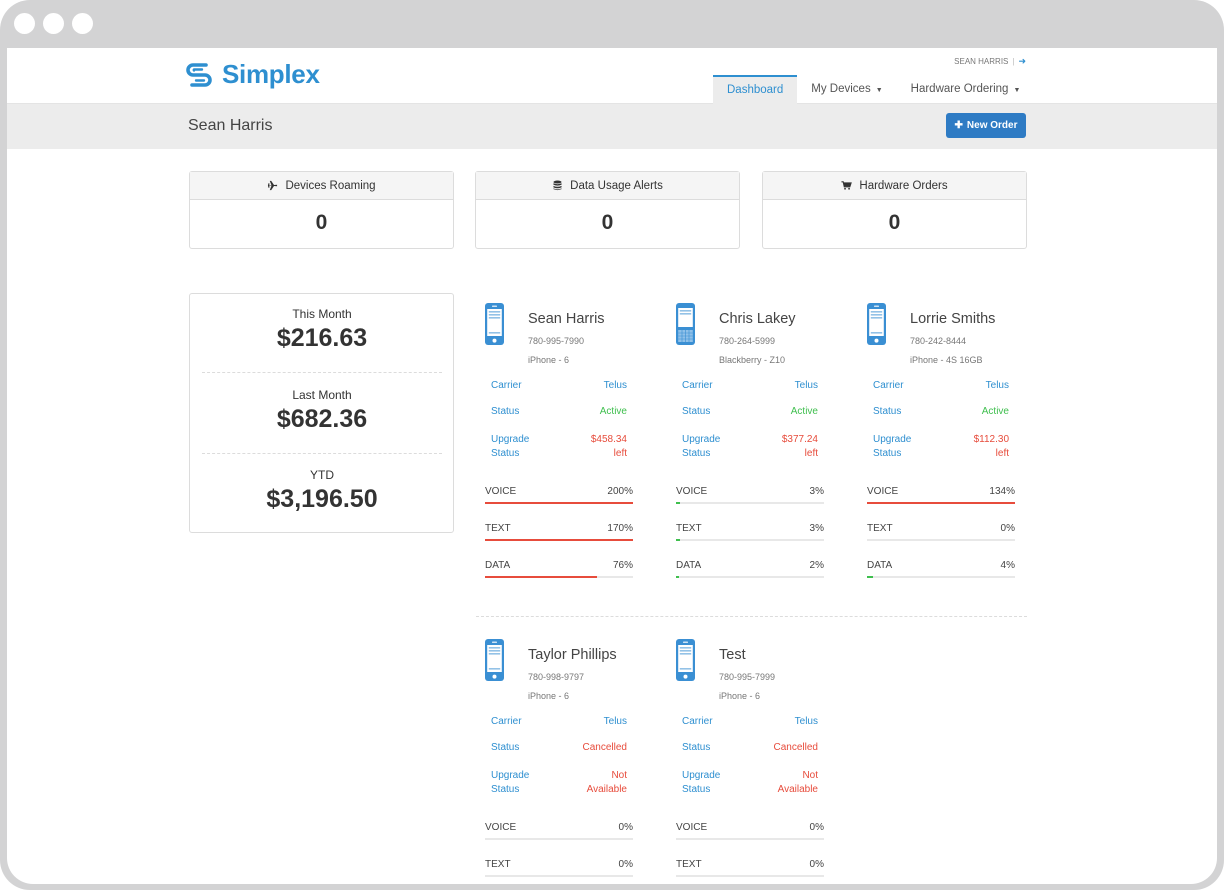 The width and height of the screenshot is (1224, 890). I want to click on new-order-button: ✚ New Order, so click(986, 125).